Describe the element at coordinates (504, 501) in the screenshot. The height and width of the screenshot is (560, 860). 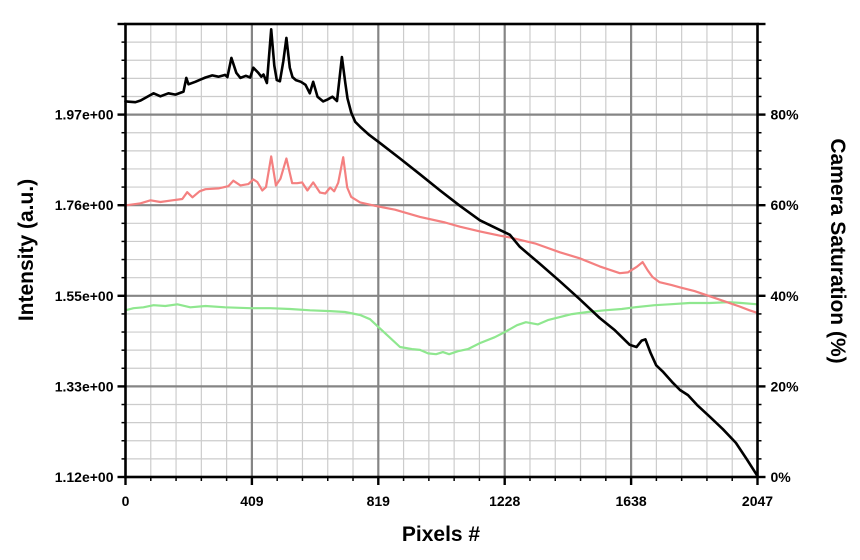
I see `x-tick-label: 1228` at that location.